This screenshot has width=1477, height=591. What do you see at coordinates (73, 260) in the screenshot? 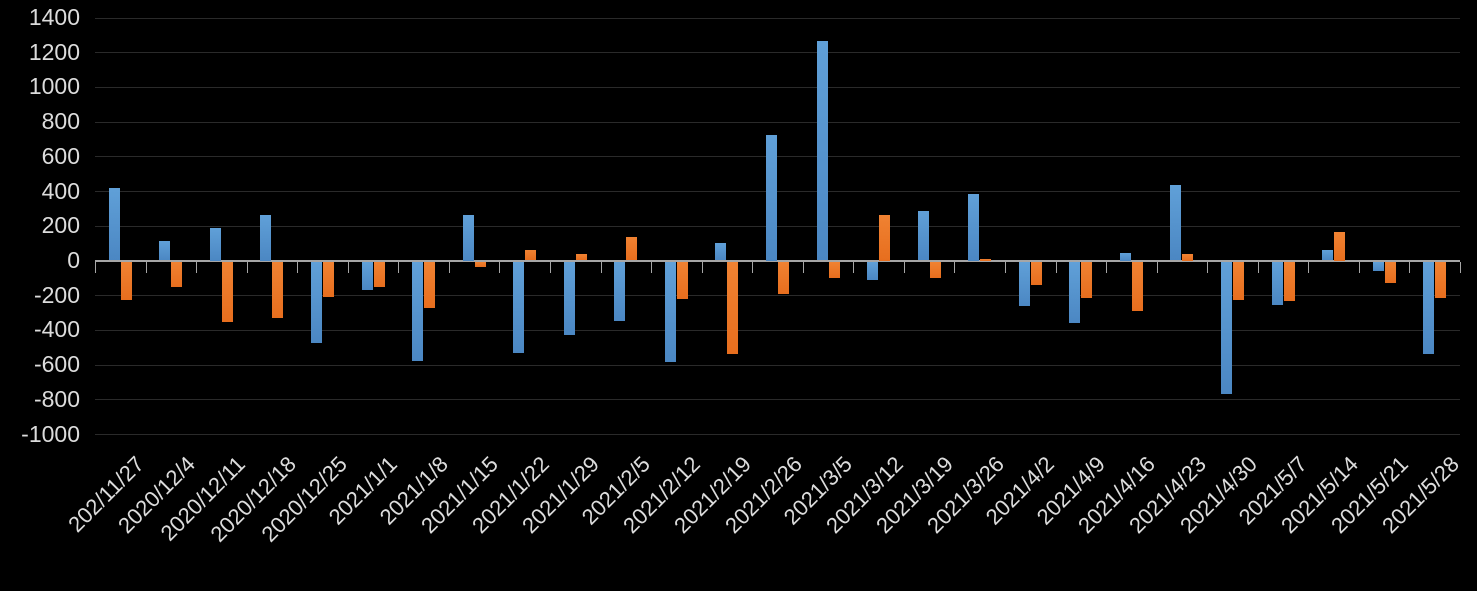
I see `y-axis-label: 0` at bounding box center [73, 260].